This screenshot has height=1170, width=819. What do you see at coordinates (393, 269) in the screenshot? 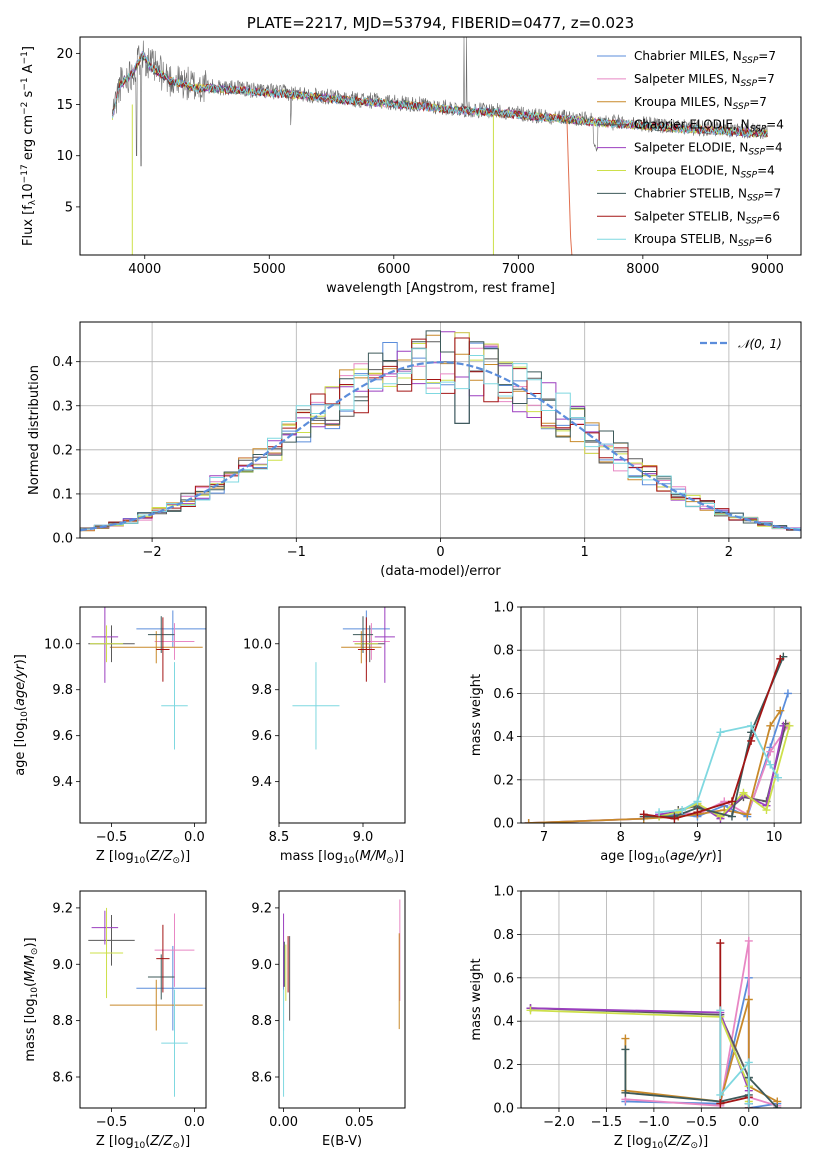
I see `x-tick-label: 6000` at bounding box center [393, 269].